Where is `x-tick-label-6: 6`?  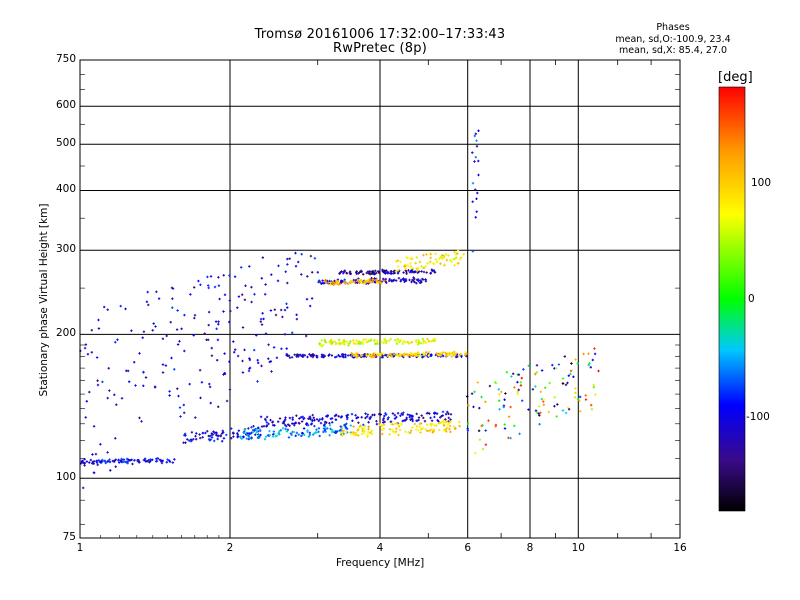
x-tick-label-6: 6 is located at coordinates (468, 548).